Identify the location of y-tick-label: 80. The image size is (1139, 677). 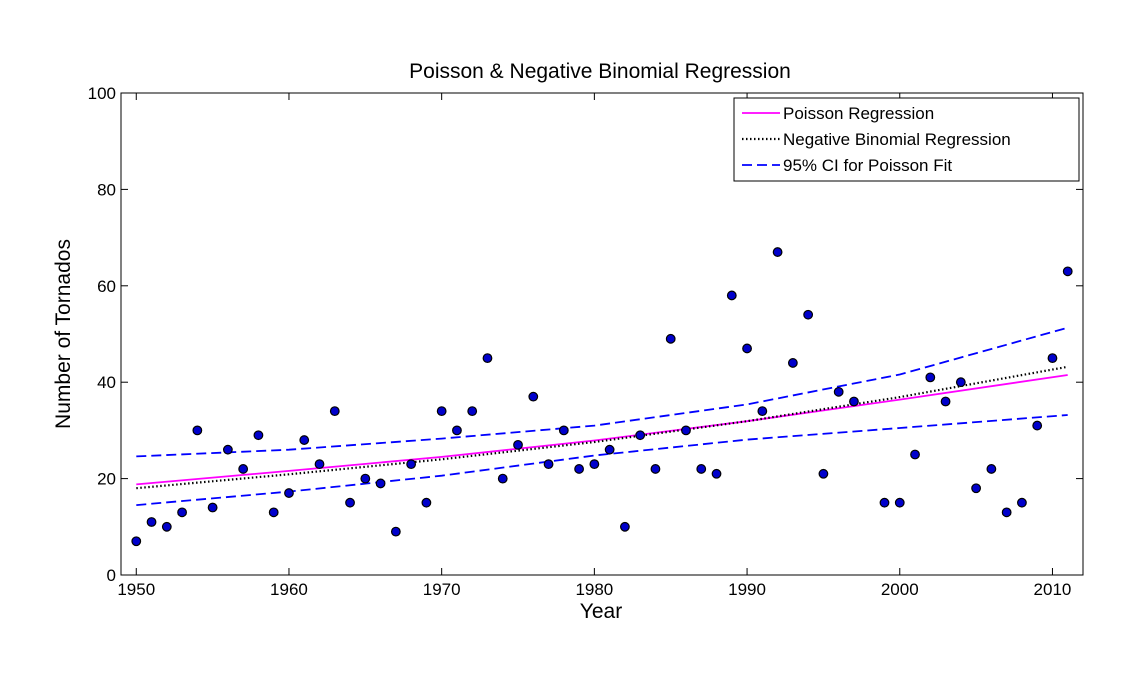
(106, 189).